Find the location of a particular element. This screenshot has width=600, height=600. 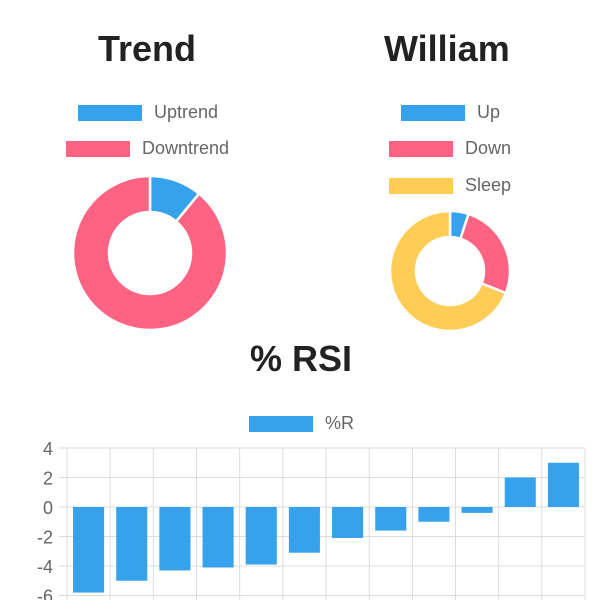

legend-label-r: %R is located at coordinates (340, 423).